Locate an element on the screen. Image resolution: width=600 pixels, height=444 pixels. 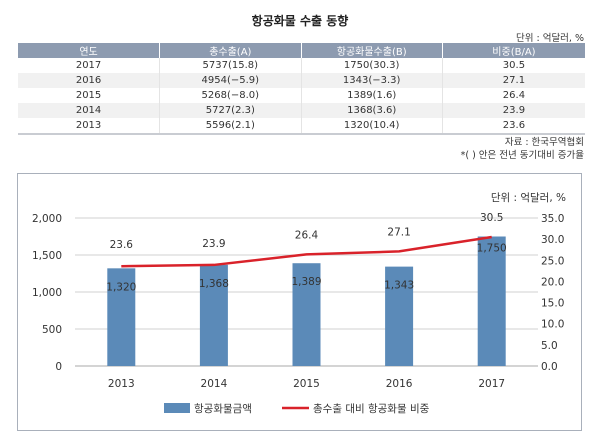
table-row: 2014 5727(2.3) 1368(3.6) 23.9 is located at coordinates (301, 110).